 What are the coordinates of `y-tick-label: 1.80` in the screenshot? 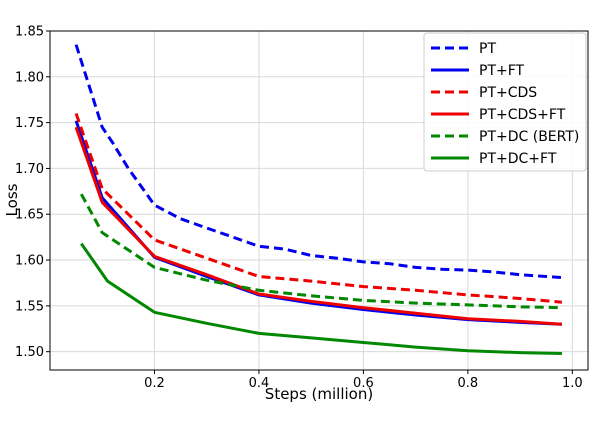 It's located at (29, 77).